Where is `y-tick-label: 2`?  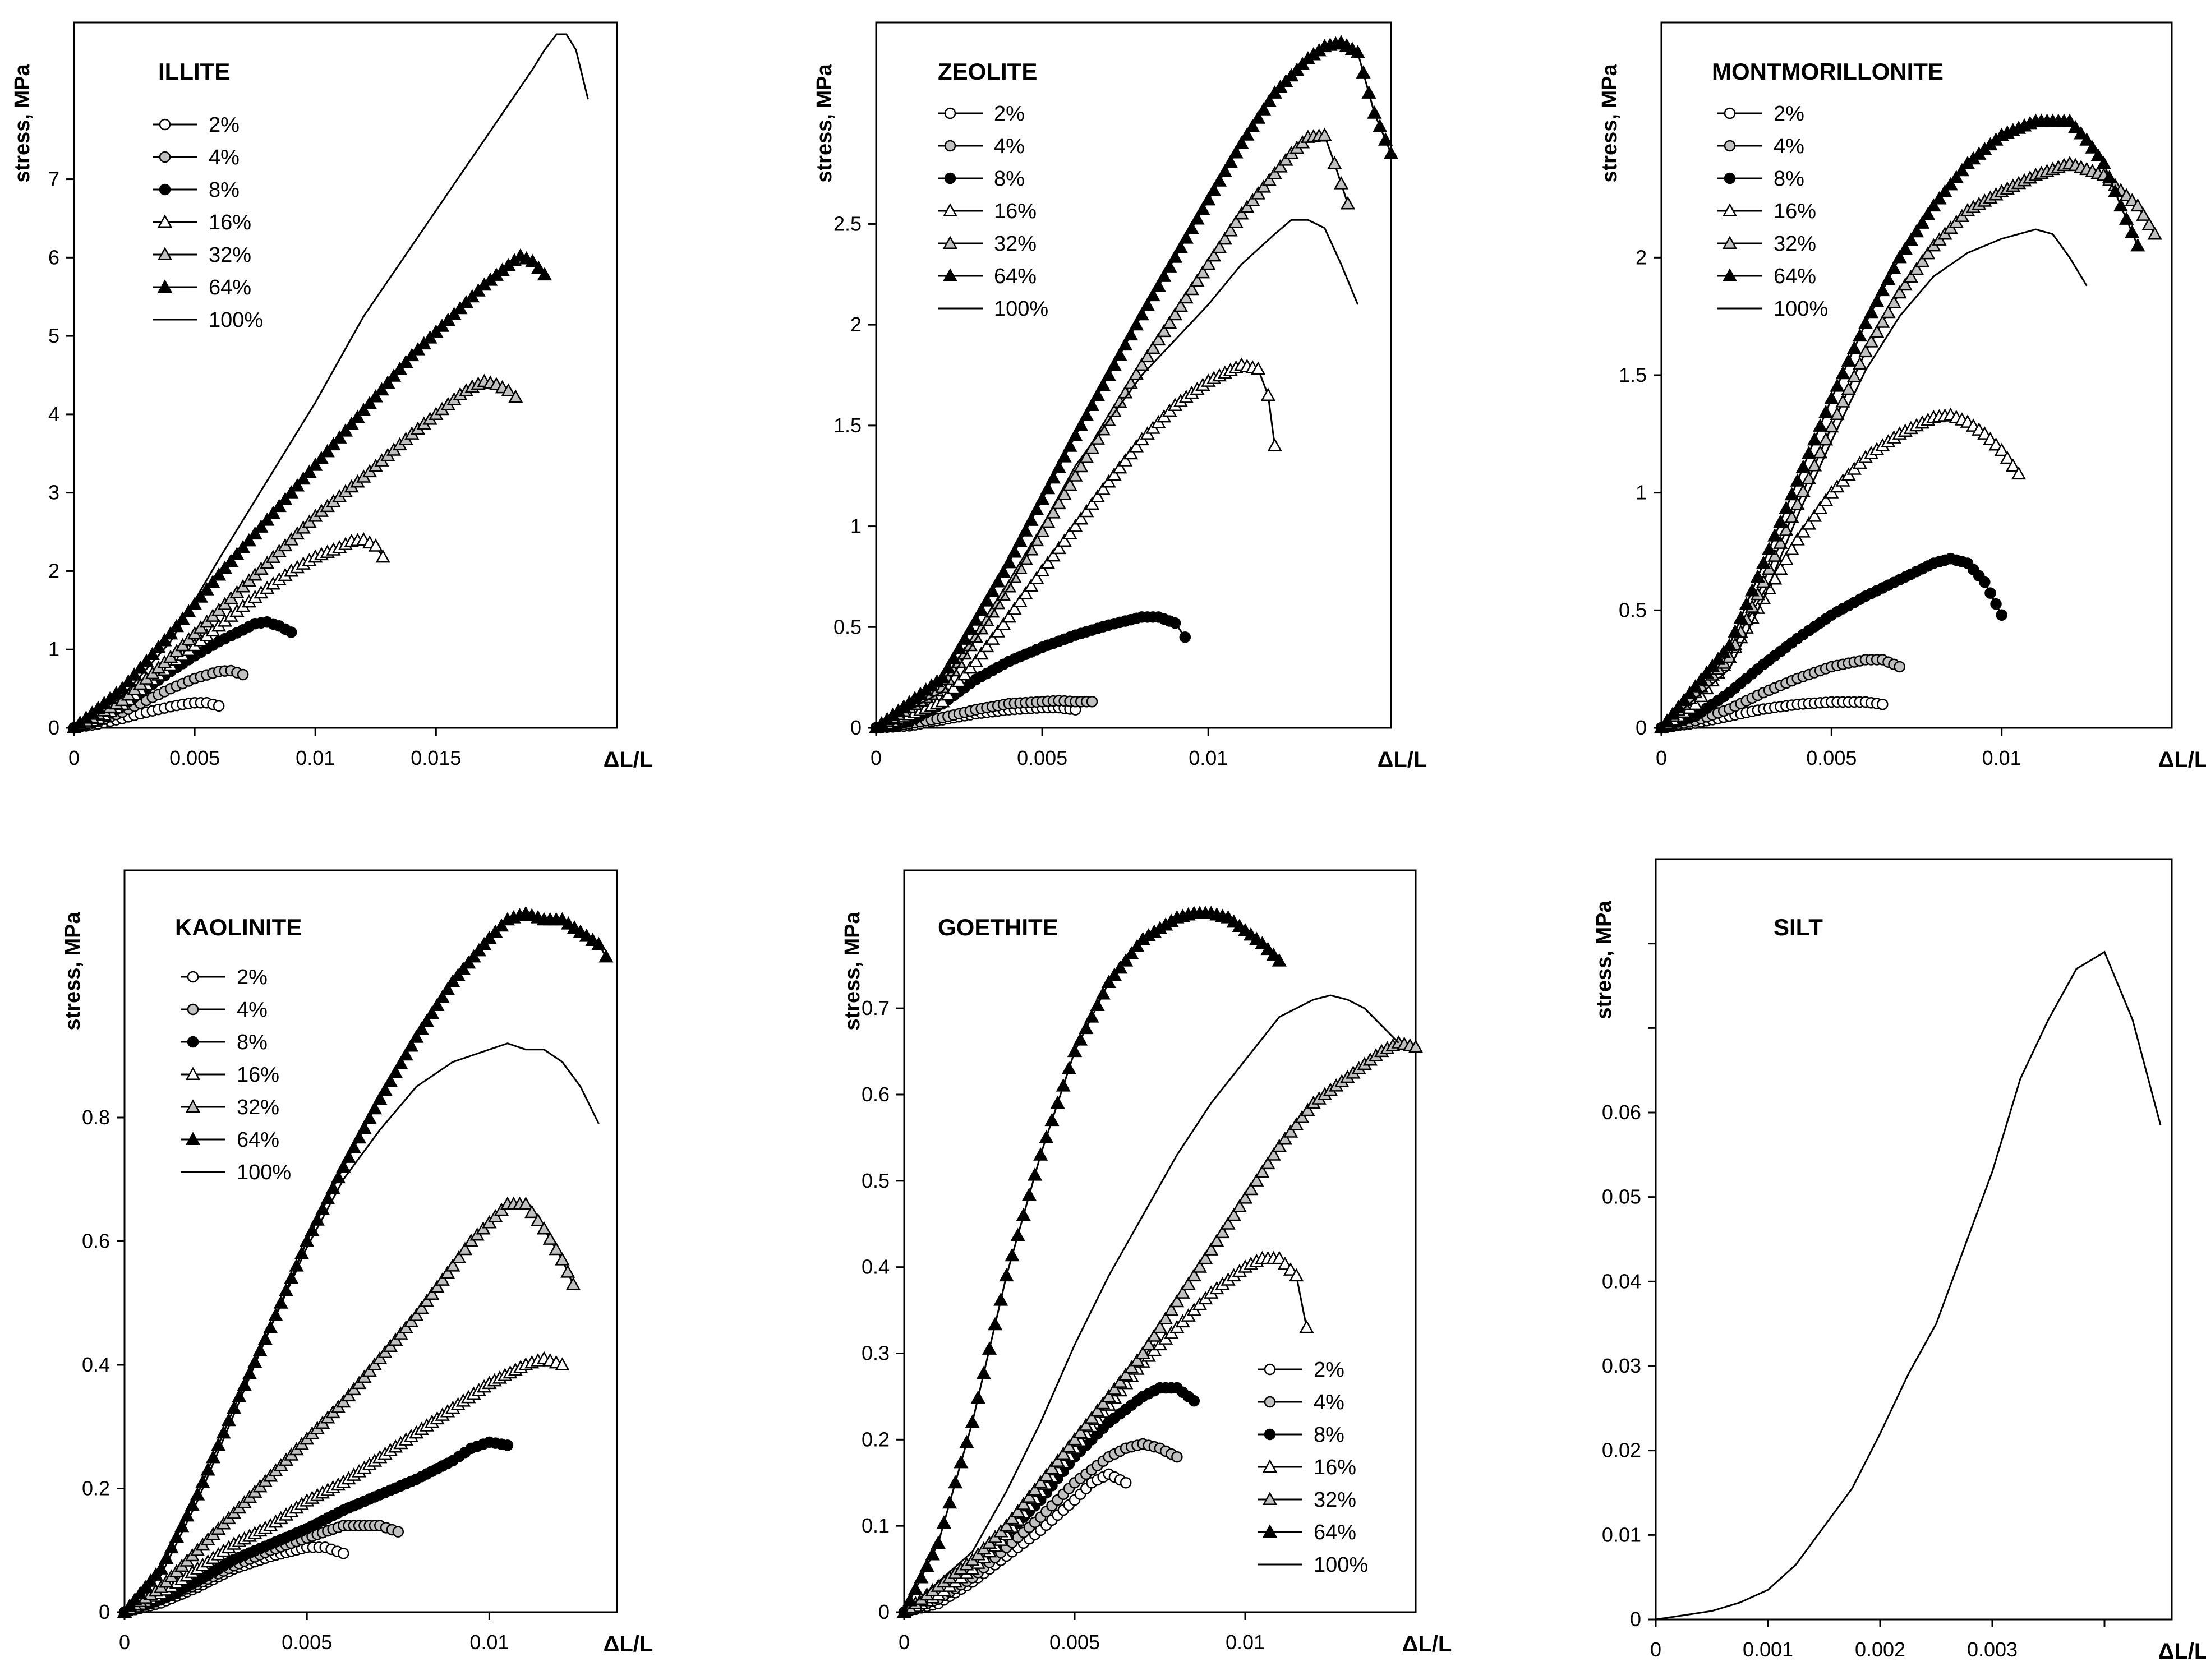
y-tick-label: 2 is located at coordinates (53, 570).